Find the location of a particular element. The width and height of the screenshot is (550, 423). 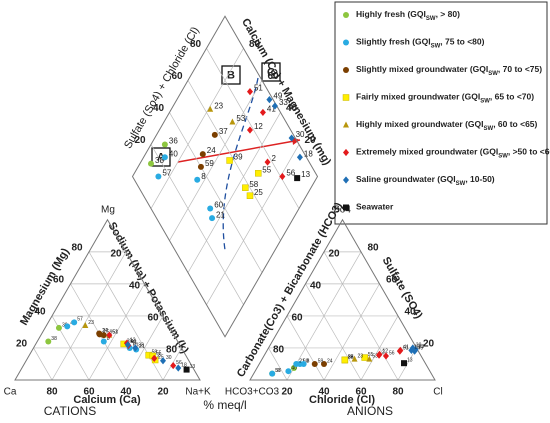

legend-text-part: , 10-50) is located at coordinates (479, 179).